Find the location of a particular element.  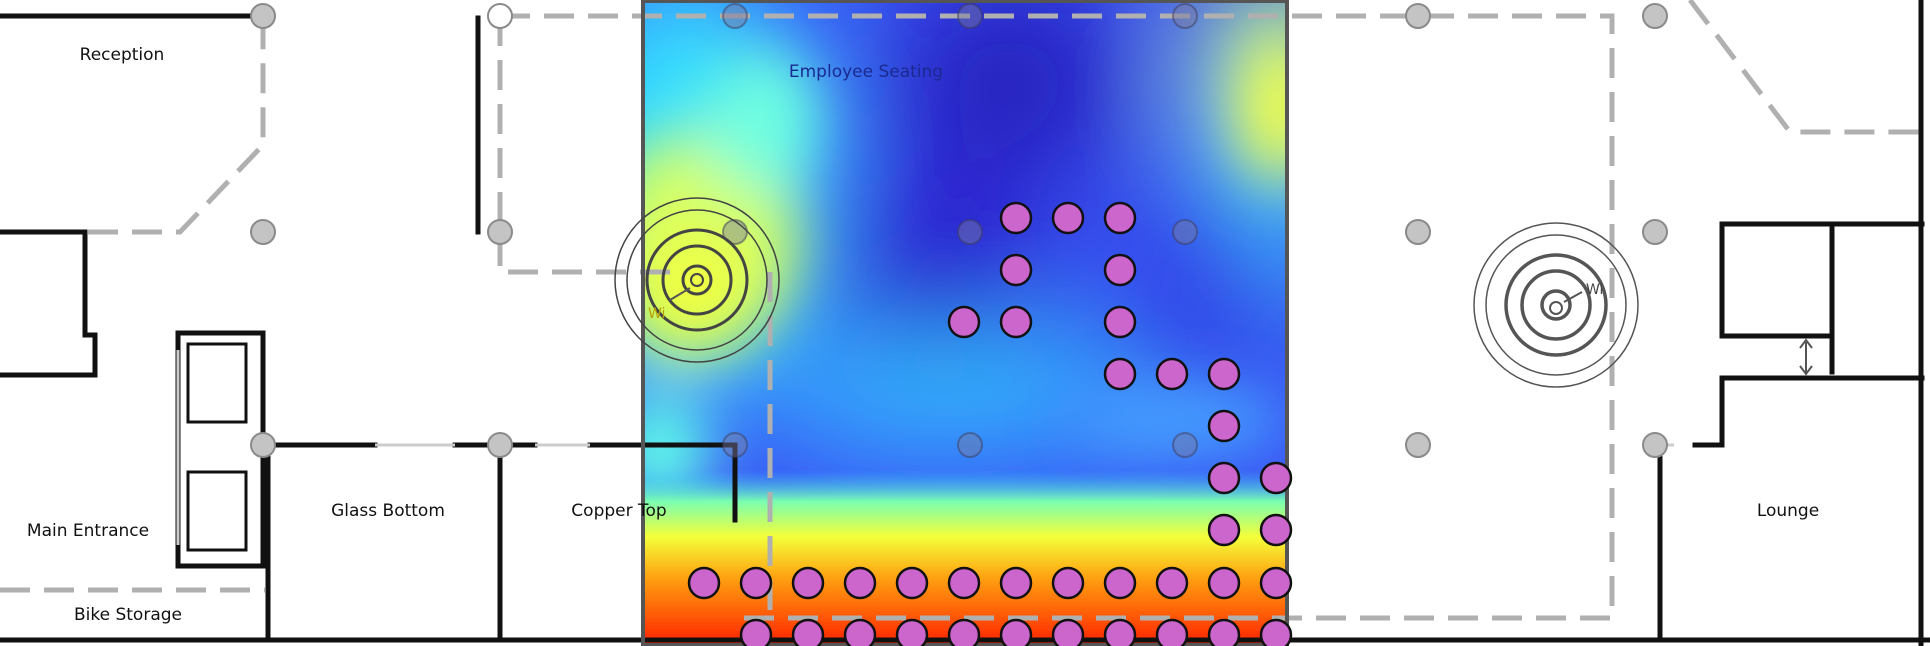

room-label-reception: Reception is located at coordinates (122, 55).